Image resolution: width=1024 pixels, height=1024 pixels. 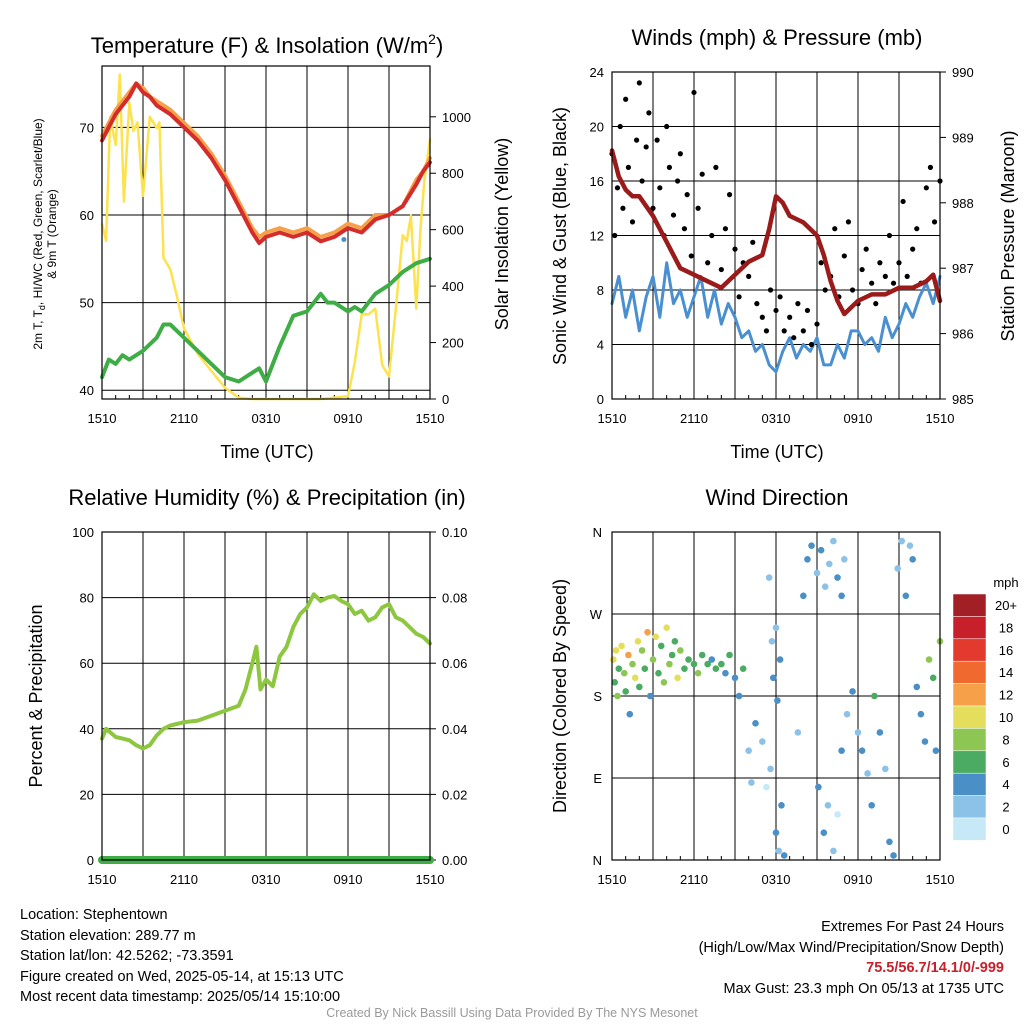 What do you see at coordinates (454, 729) in the screenshot?
I see `humidity-right-tick-label: 0.04` at bounding box center [454, 729].